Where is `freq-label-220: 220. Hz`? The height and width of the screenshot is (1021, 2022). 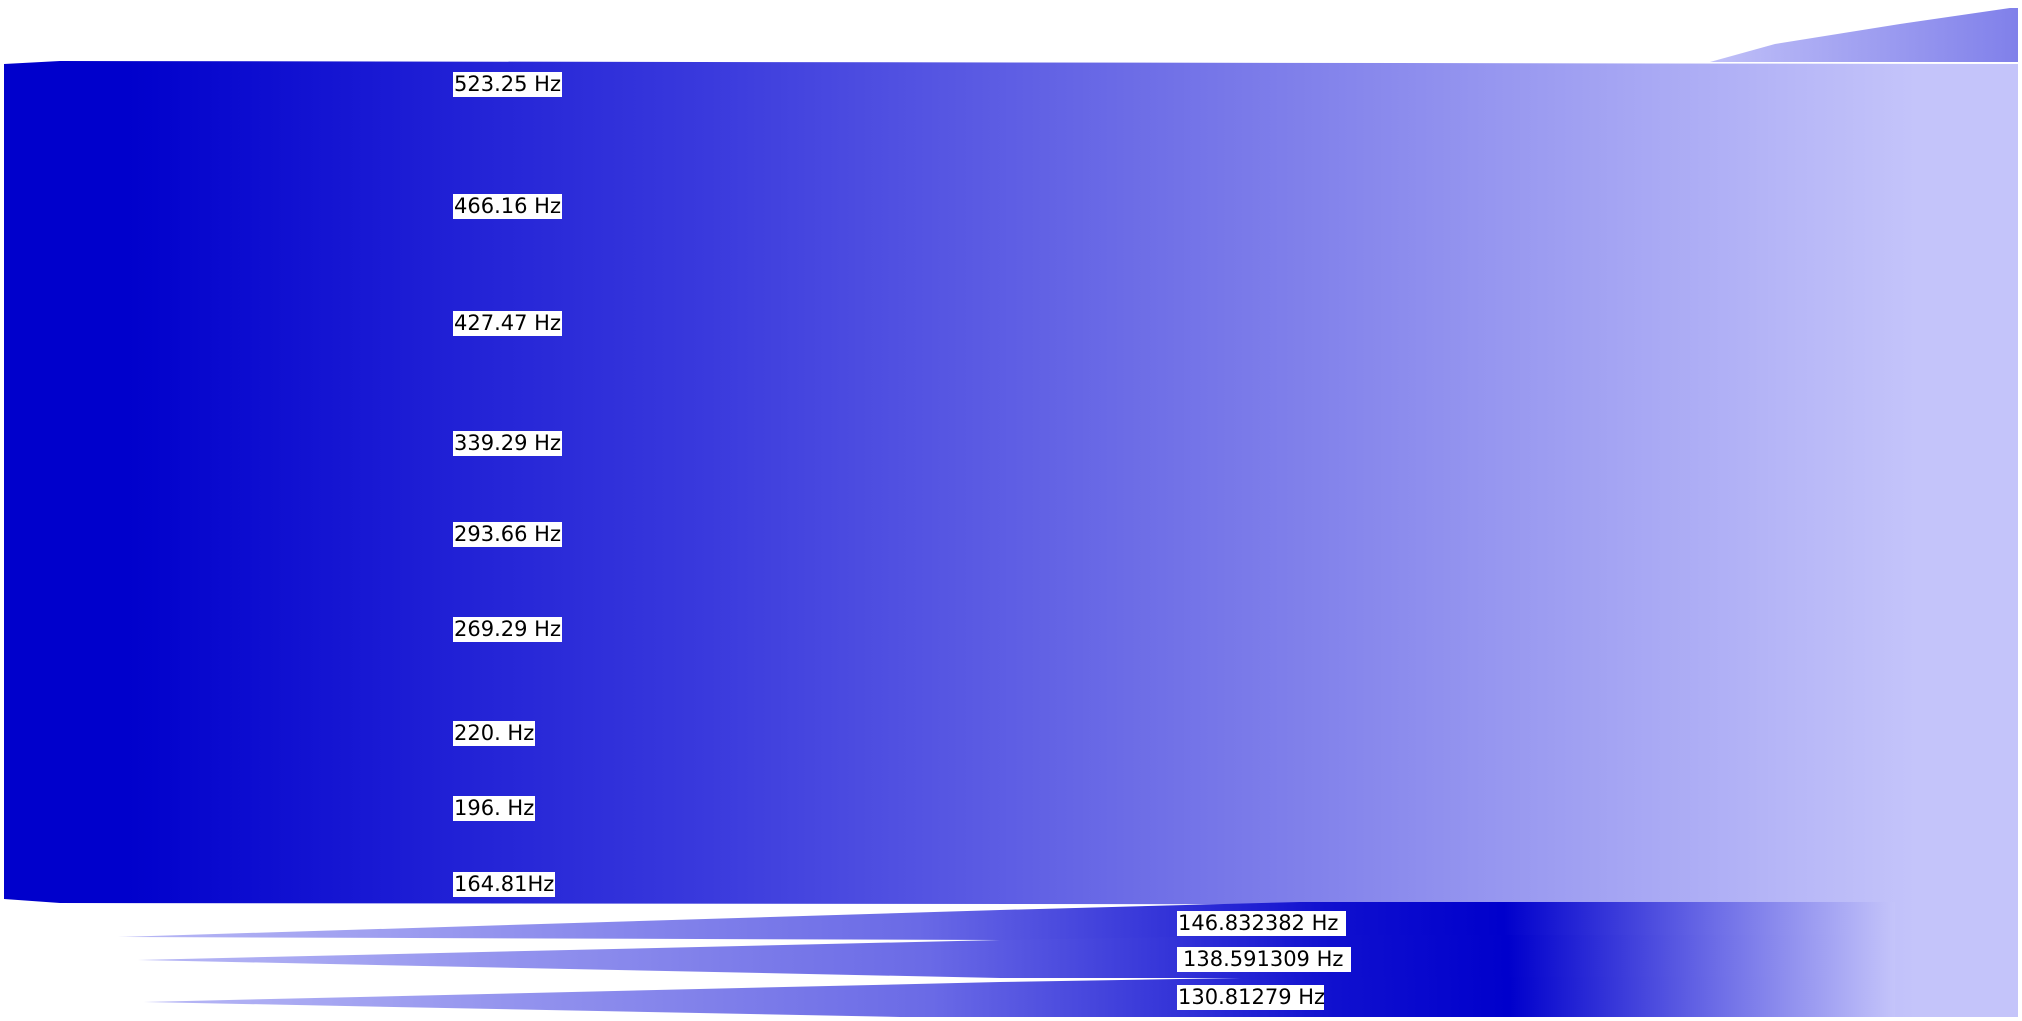
freq-label-220: 220. Hz is located at coordinates (494, 733).